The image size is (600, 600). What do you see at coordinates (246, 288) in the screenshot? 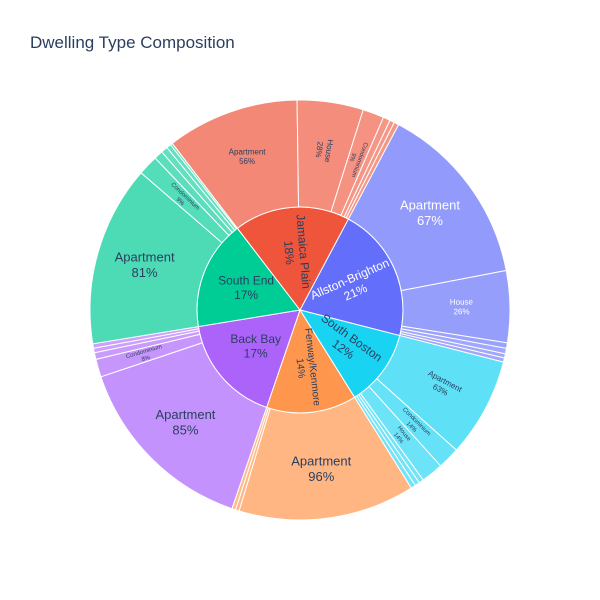
I see `inner-label-south-end: South End 17%` at bounding box center [246, 288].